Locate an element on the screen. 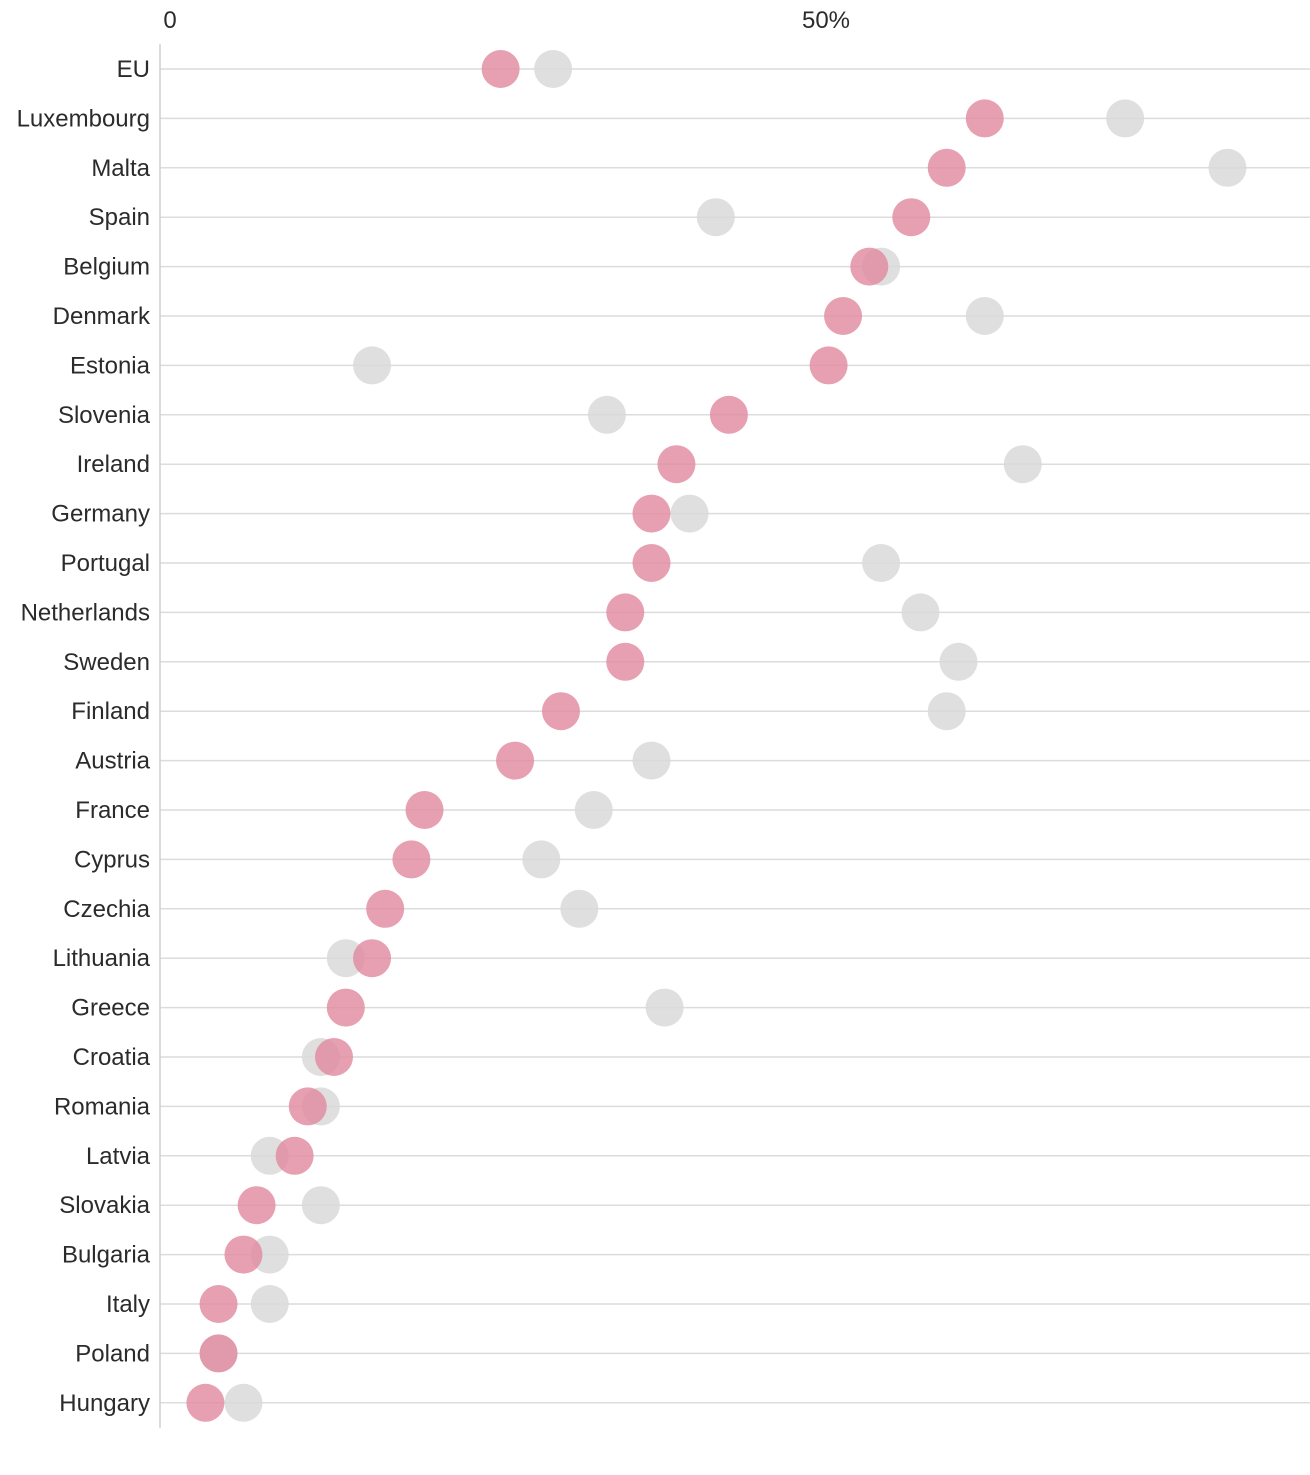 This screenshot has height=1475, width=1310. country-label: Croatia is located at coordinates (112, 1057).